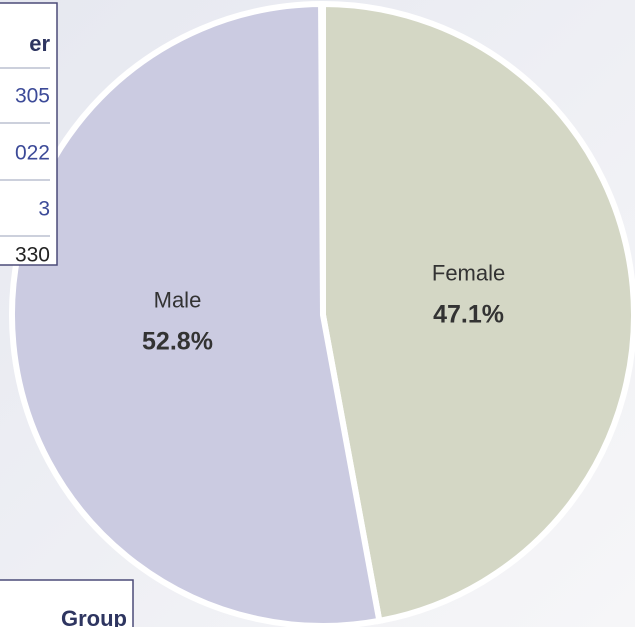  Describe the element at coordinates (44, 209) in the screenshot. I see `table-cell: 3` at that location.